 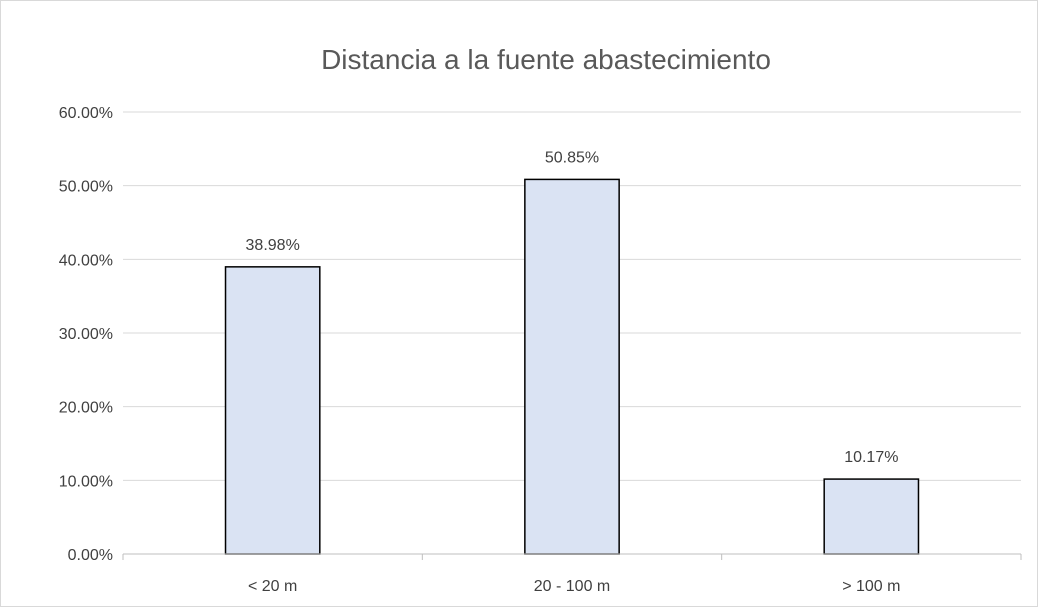 I want to click on y-tick-label: 30.00%, so click(x=86, y=334).